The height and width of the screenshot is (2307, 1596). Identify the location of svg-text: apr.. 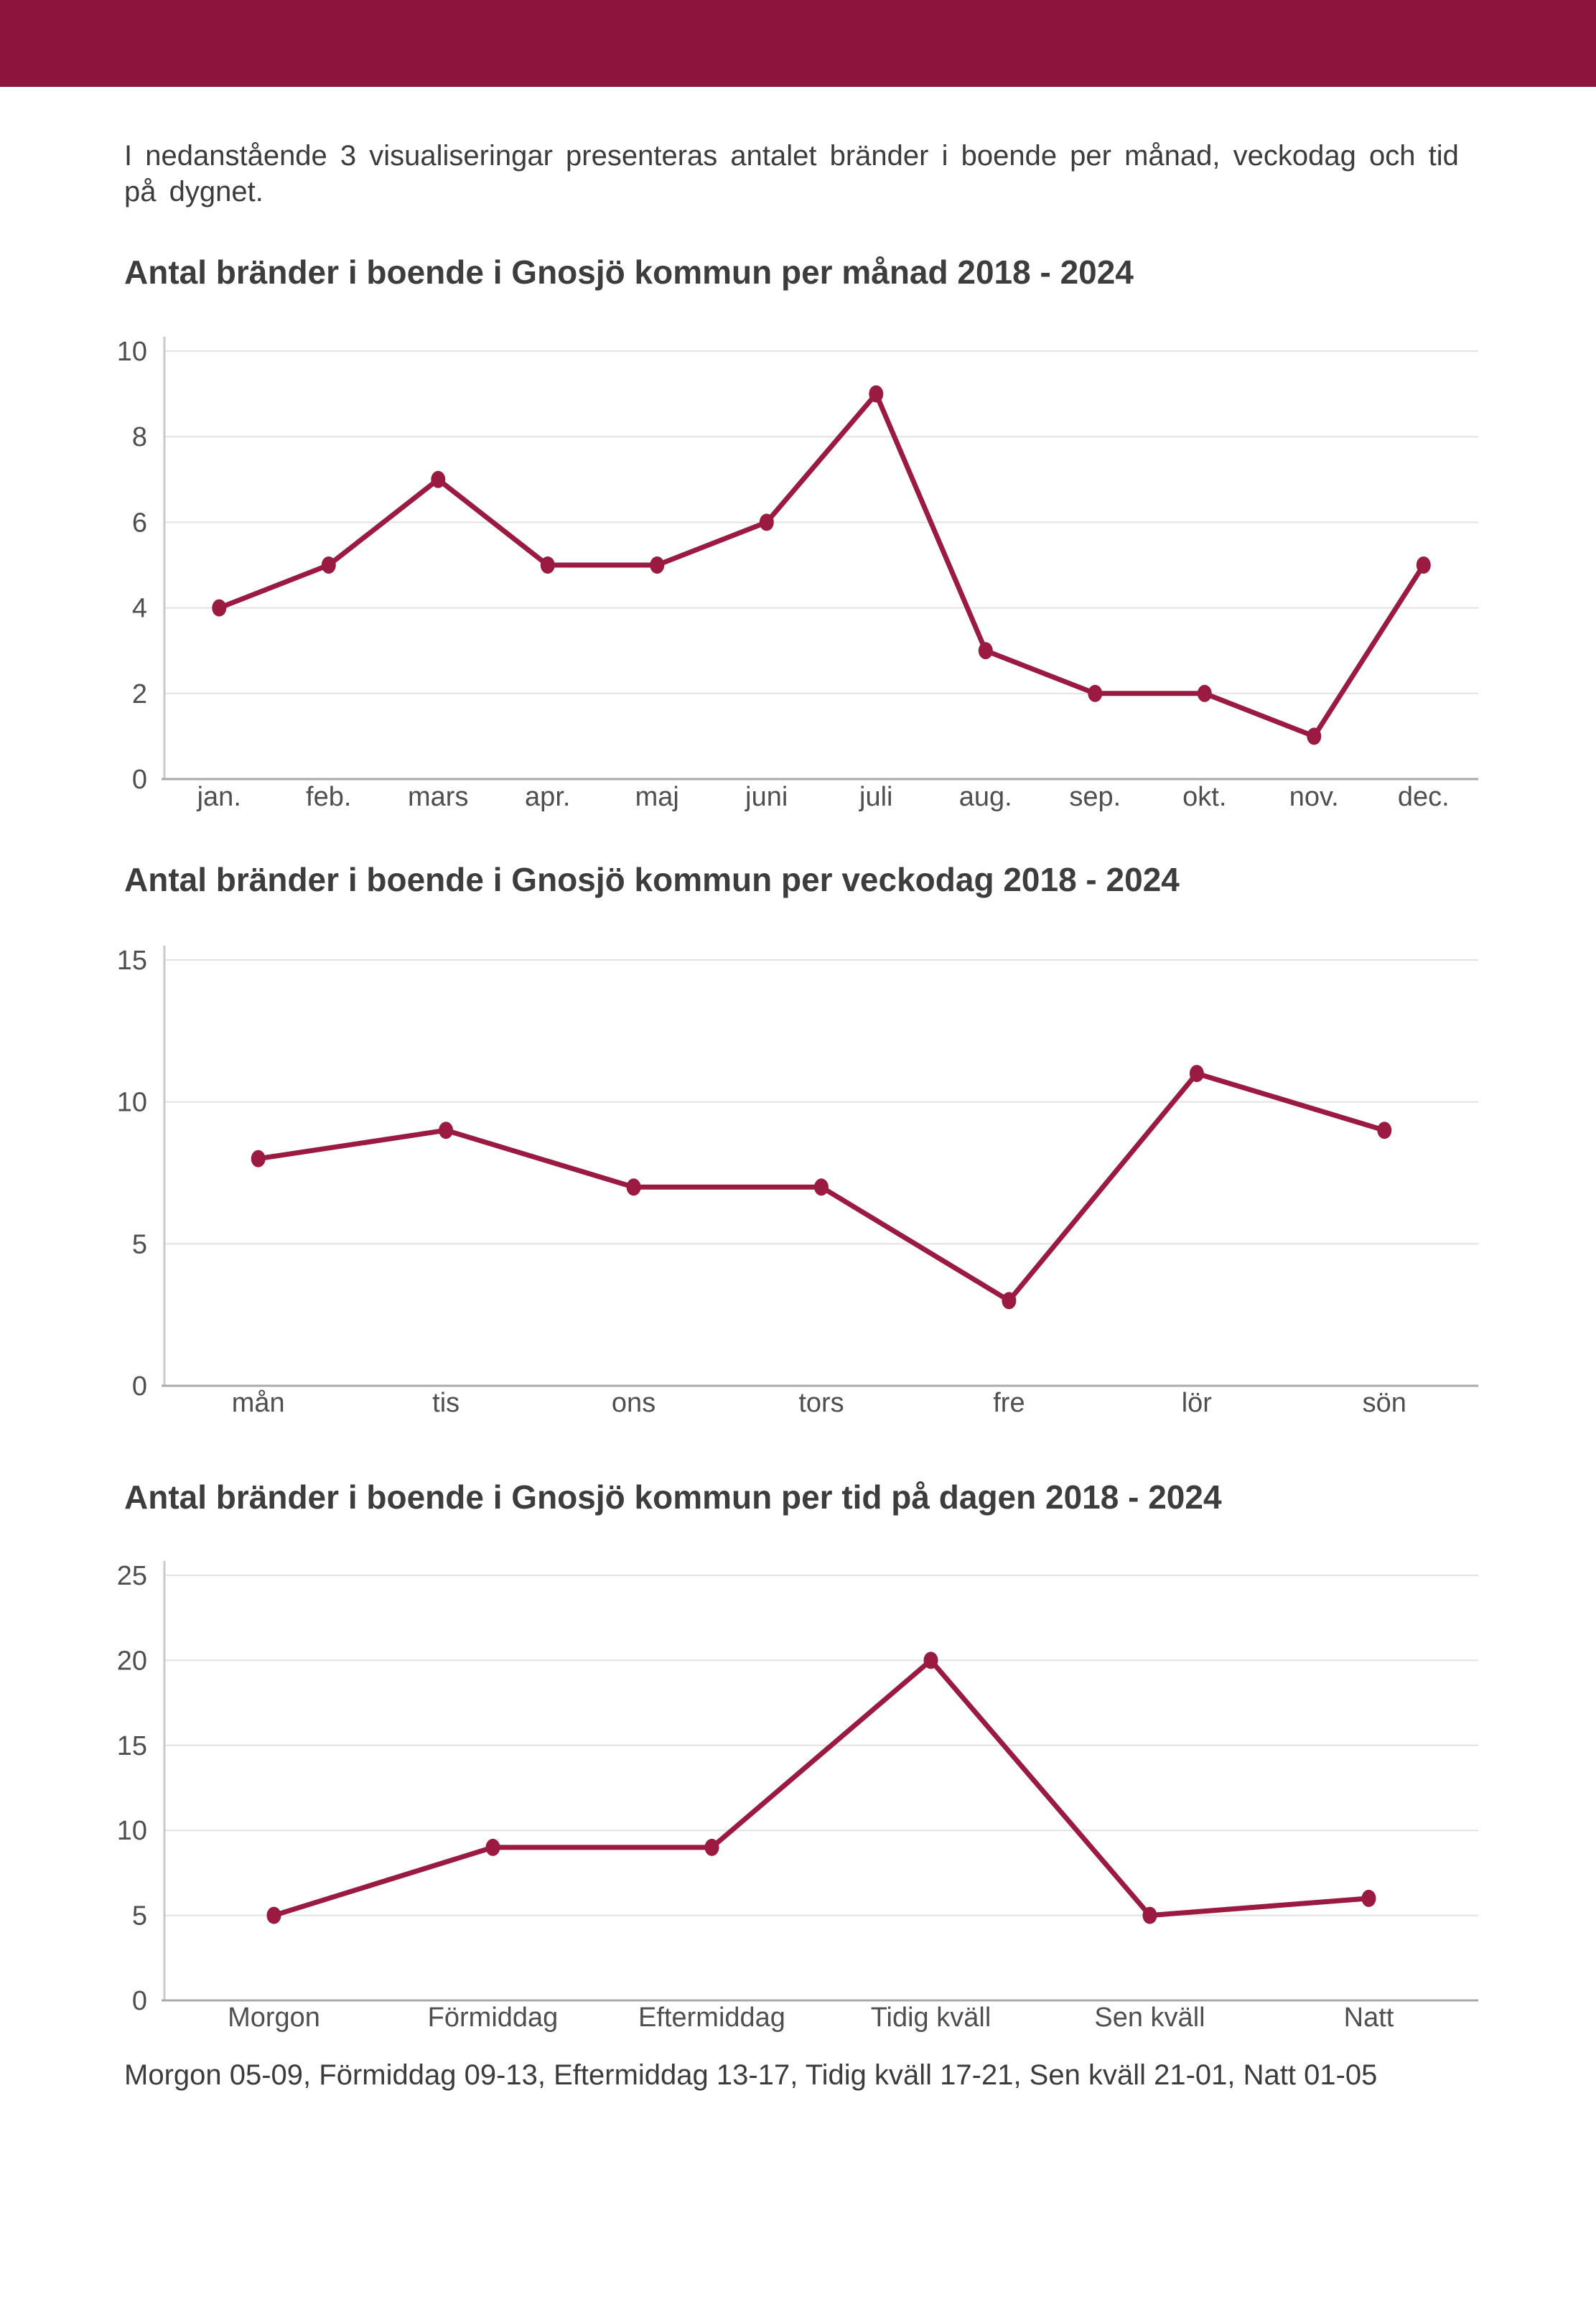
(547, 797).